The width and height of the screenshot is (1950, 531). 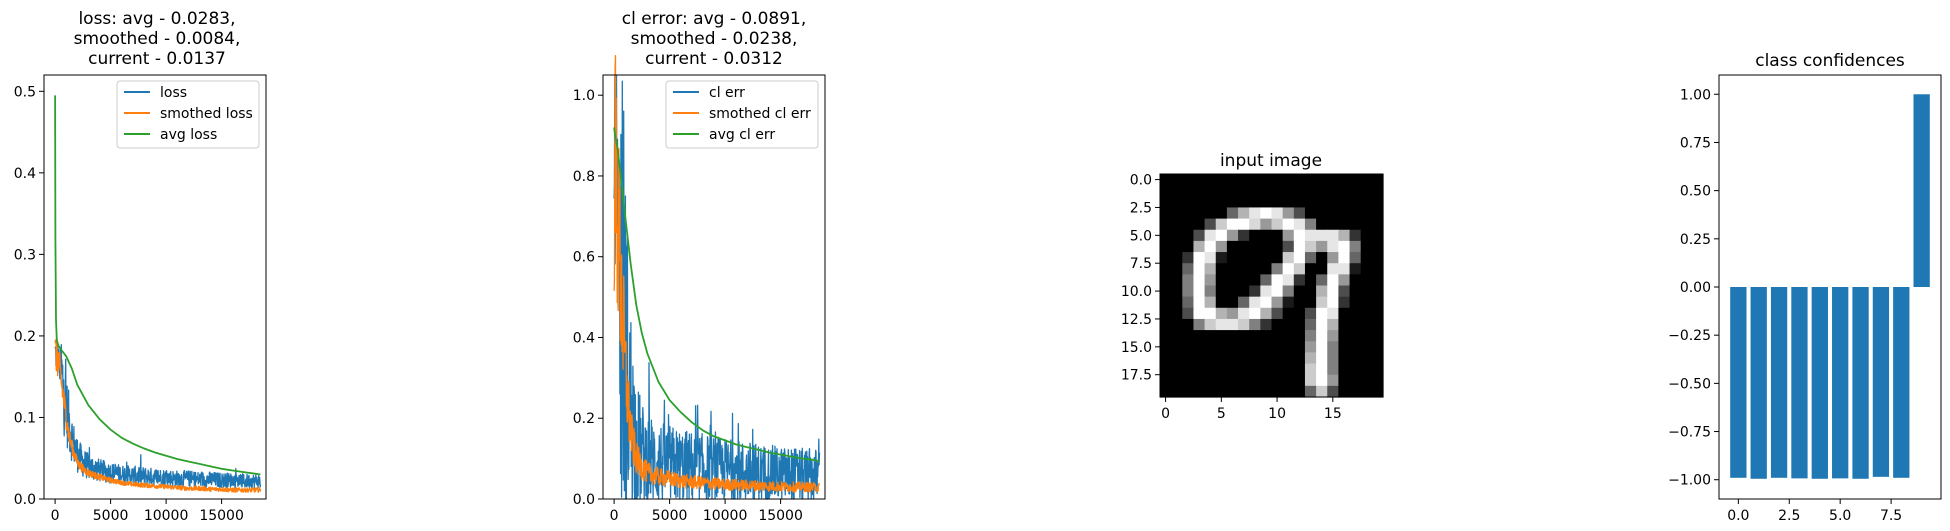 I want to click on clerr-title-line-1: cl error: avg - 0.0891,, so click(x=714, y=19).